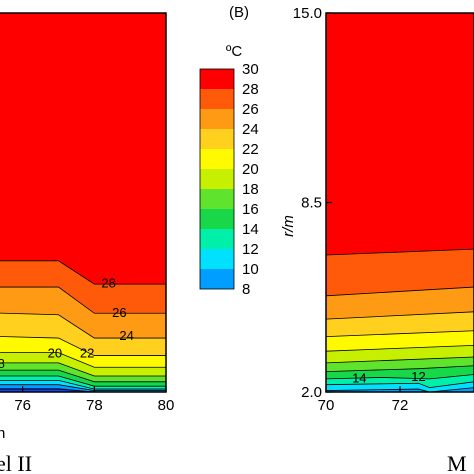 This screenshot has width=474, height=474. I want to click on contour-label-20: 20, so click(55, 353).